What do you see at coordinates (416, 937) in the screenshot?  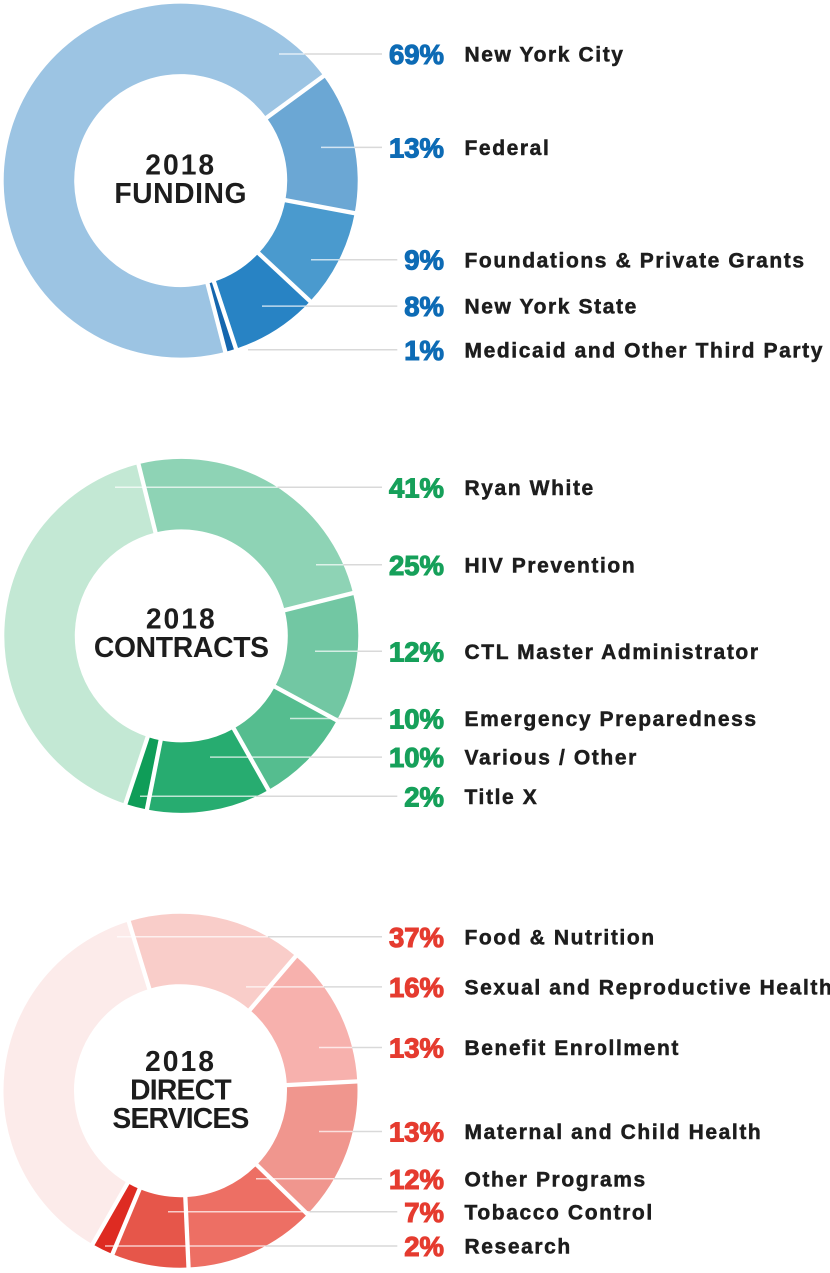 I see `svg-text: 37%` at bounding box center [416, 937].